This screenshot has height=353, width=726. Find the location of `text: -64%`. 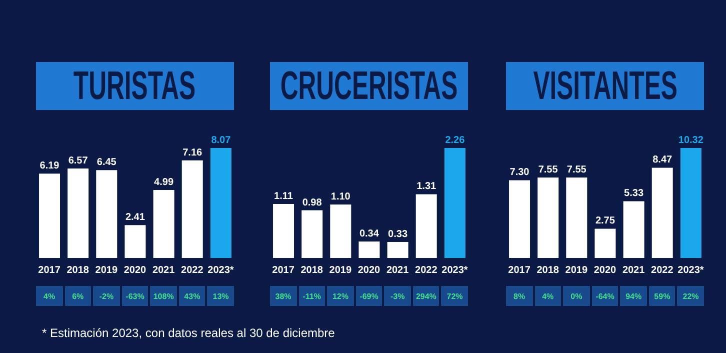

text: -64% is located at coordinates (605, 296).